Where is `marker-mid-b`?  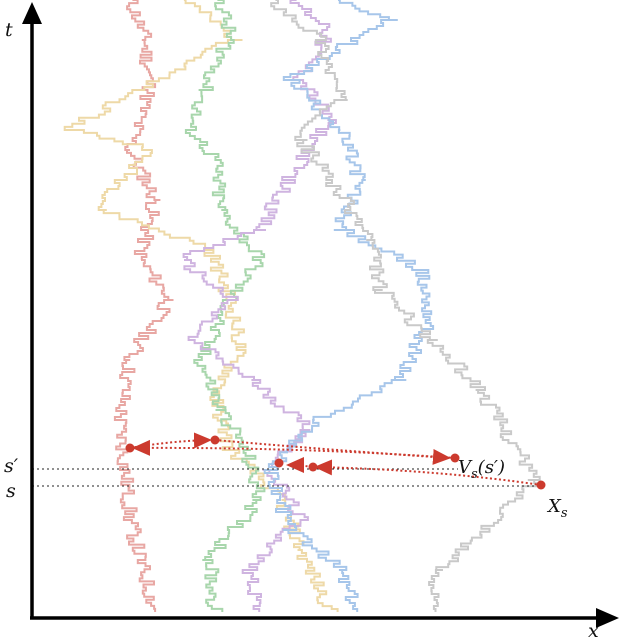 marker-mid-b is located at coordinates (279, 463).